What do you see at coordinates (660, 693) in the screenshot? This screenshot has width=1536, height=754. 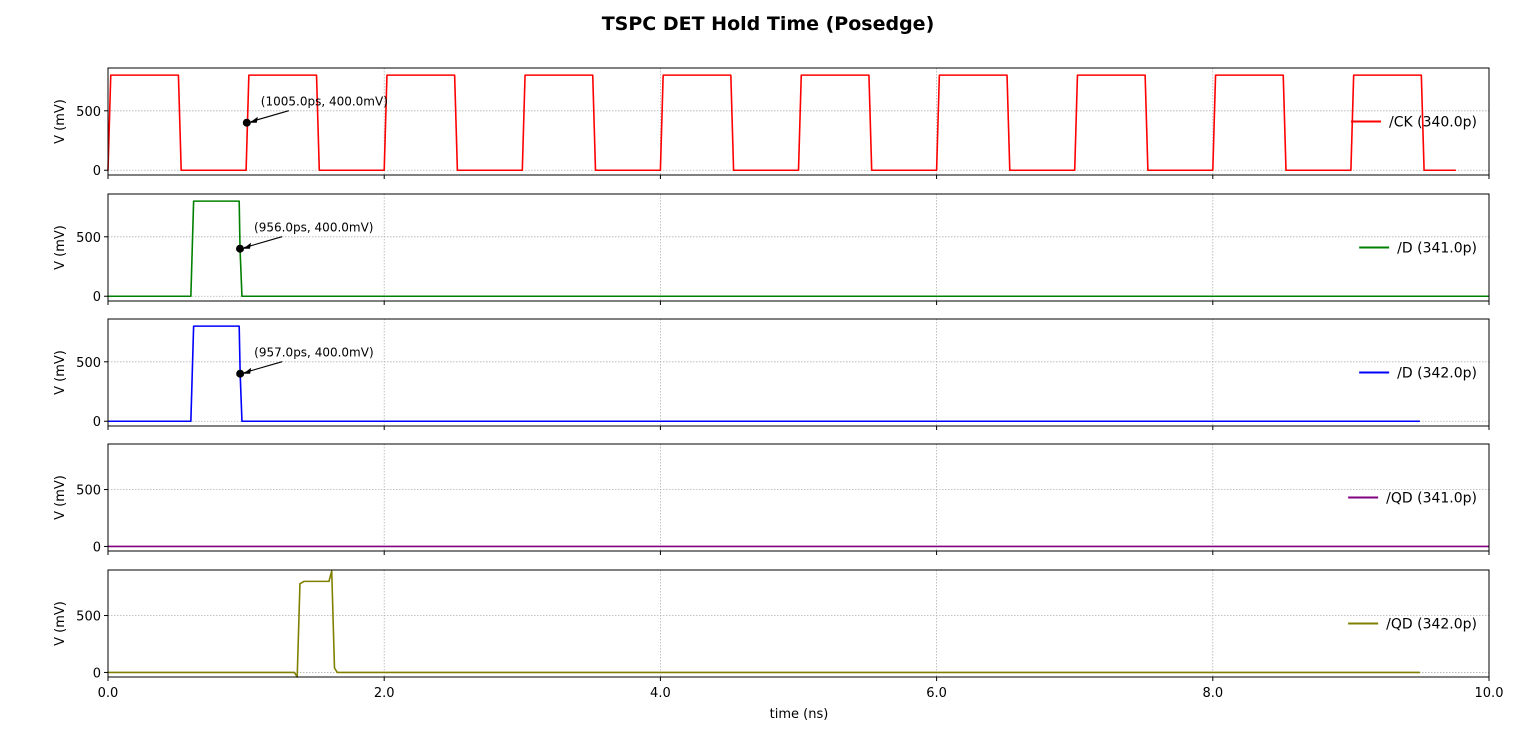 I see `x-tick-label: 4.0` at bounding box center [660, 693].